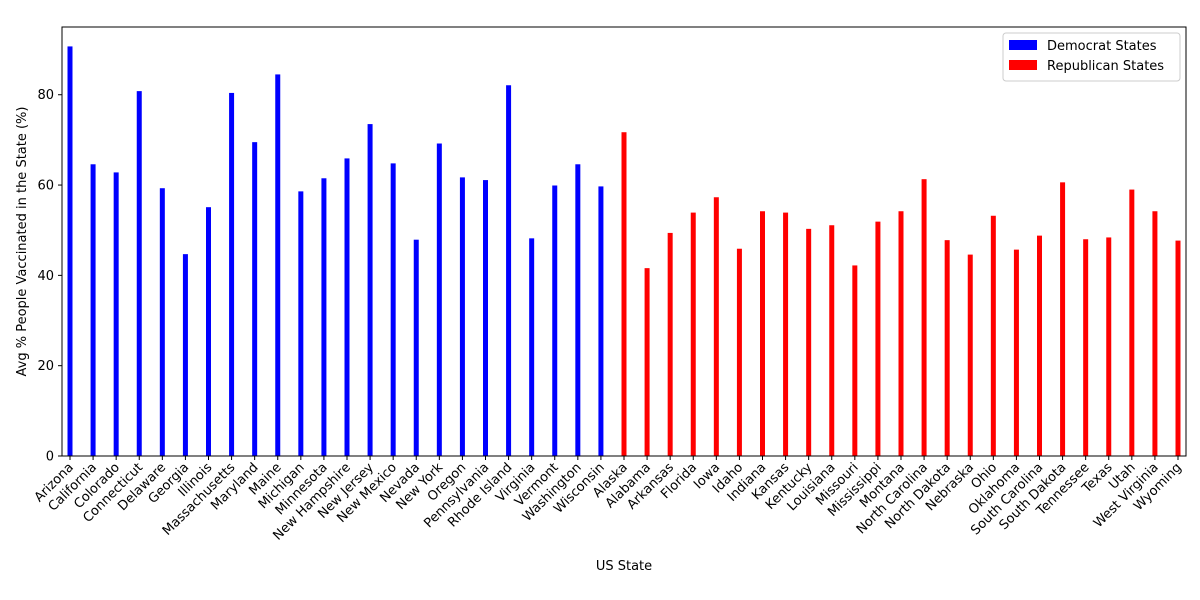 This screenshot has width=1200, height=600. I want to click on bar-missouri, so click(855, 360).